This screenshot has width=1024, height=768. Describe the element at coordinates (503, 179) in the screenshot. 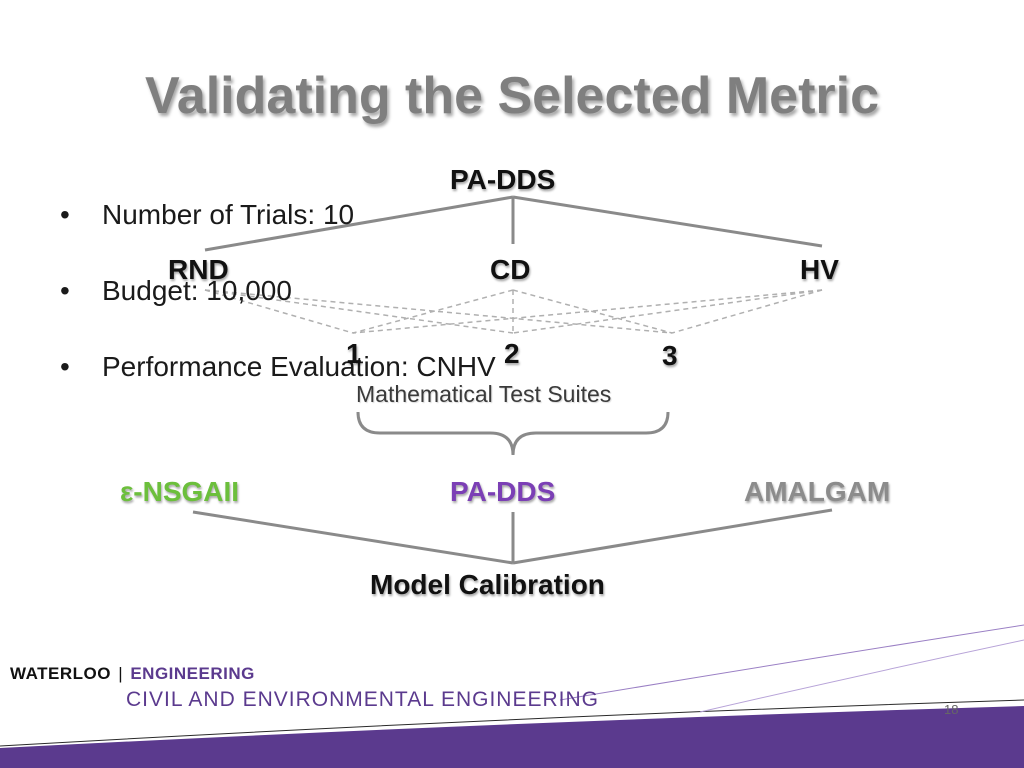

I see `metric-tree-root: PA-DDS` at that location.